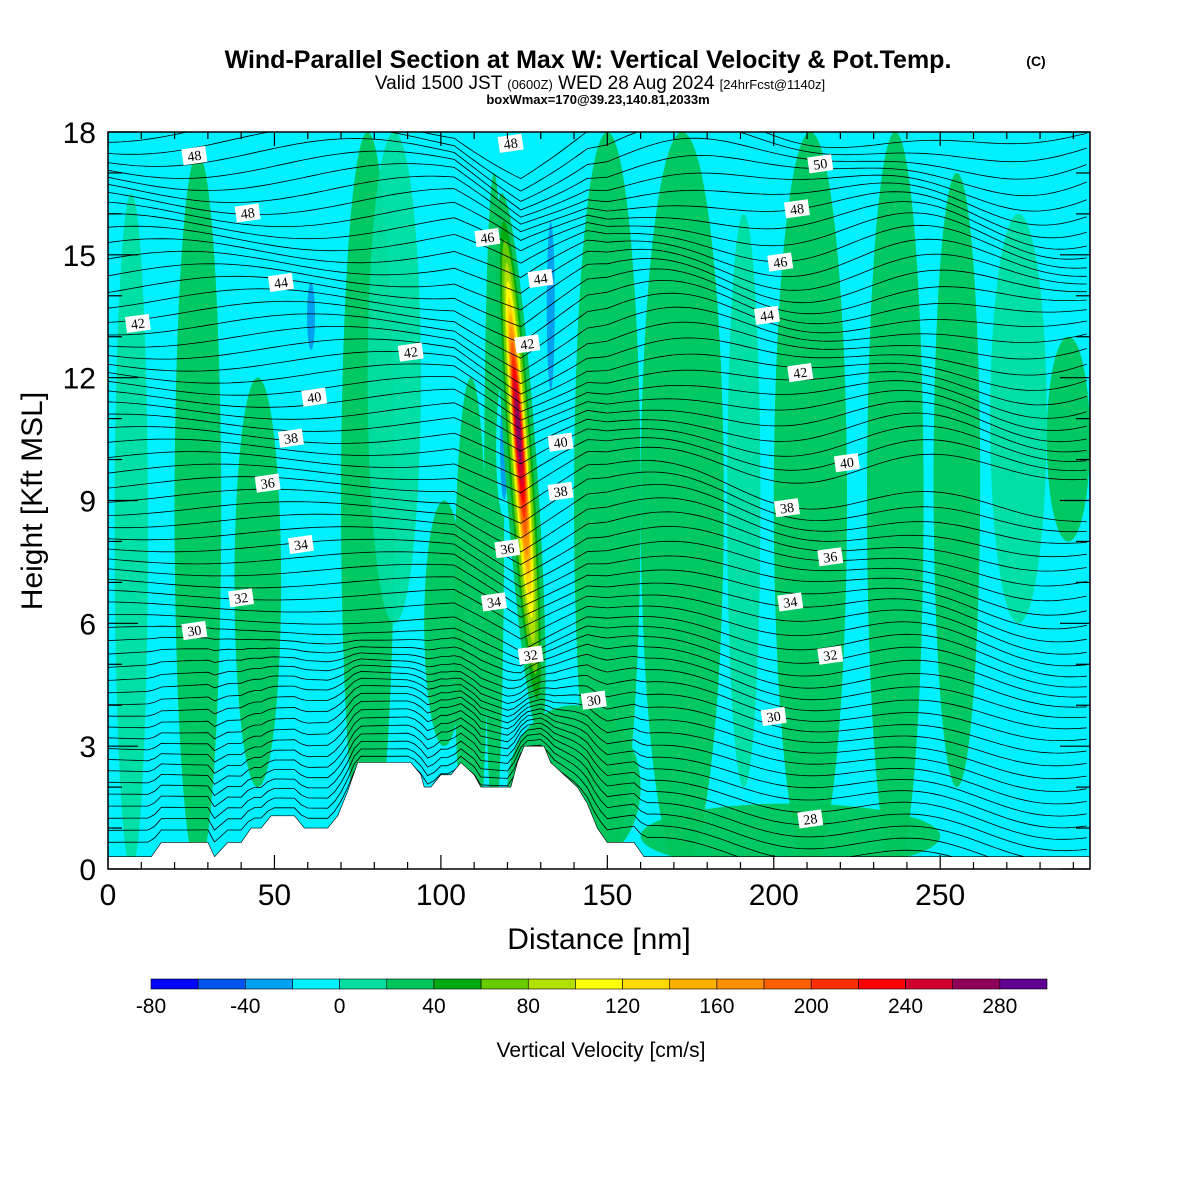 The height and width of the screenshot is (1200, 1200). Describe the element at coordinates (530, 84) in the screenshot. I see `subtitle-utc: (0600Z)` at that location.